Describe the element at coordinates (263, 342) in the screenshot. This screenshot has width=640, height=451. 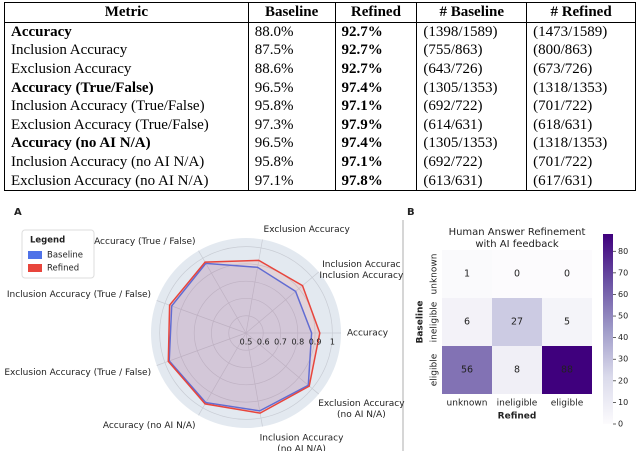
I see `radial-tick-label: 0.6` at that location.